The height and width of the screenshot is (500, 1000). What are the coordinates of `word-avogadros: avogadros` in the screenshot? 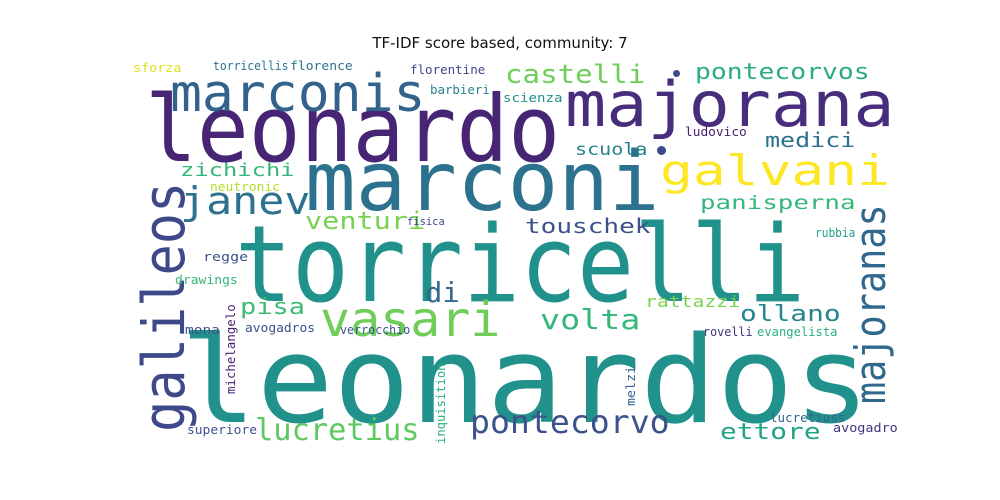 It's located at (280, 328).